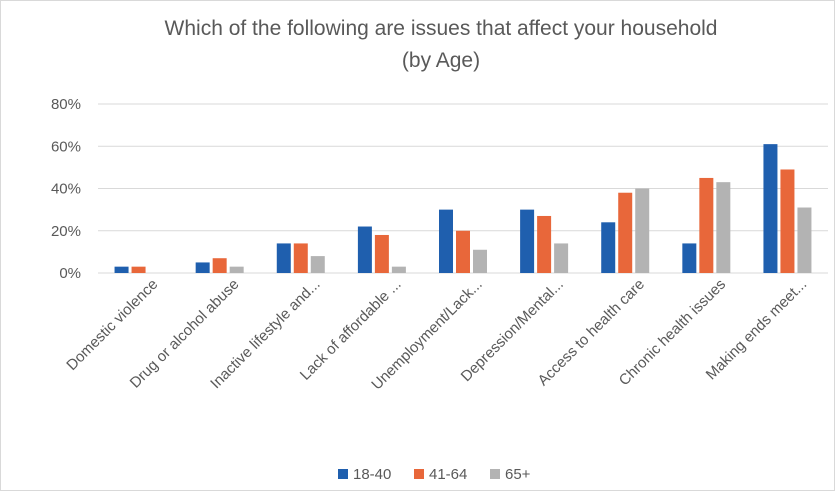 The image size is (835, 495). I want to click on y-tick-label: 0%, so click(70, 273).